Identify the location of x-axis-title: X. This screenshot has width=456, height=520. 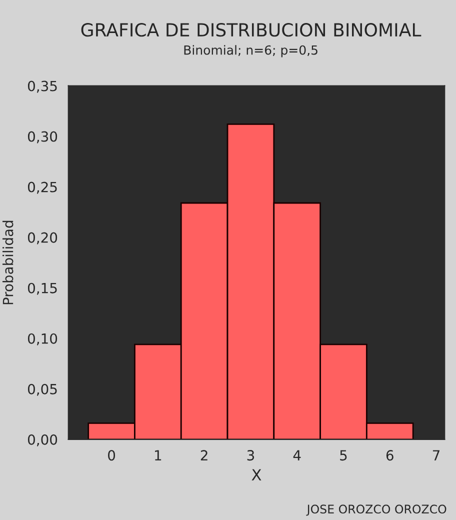
(257, 474).